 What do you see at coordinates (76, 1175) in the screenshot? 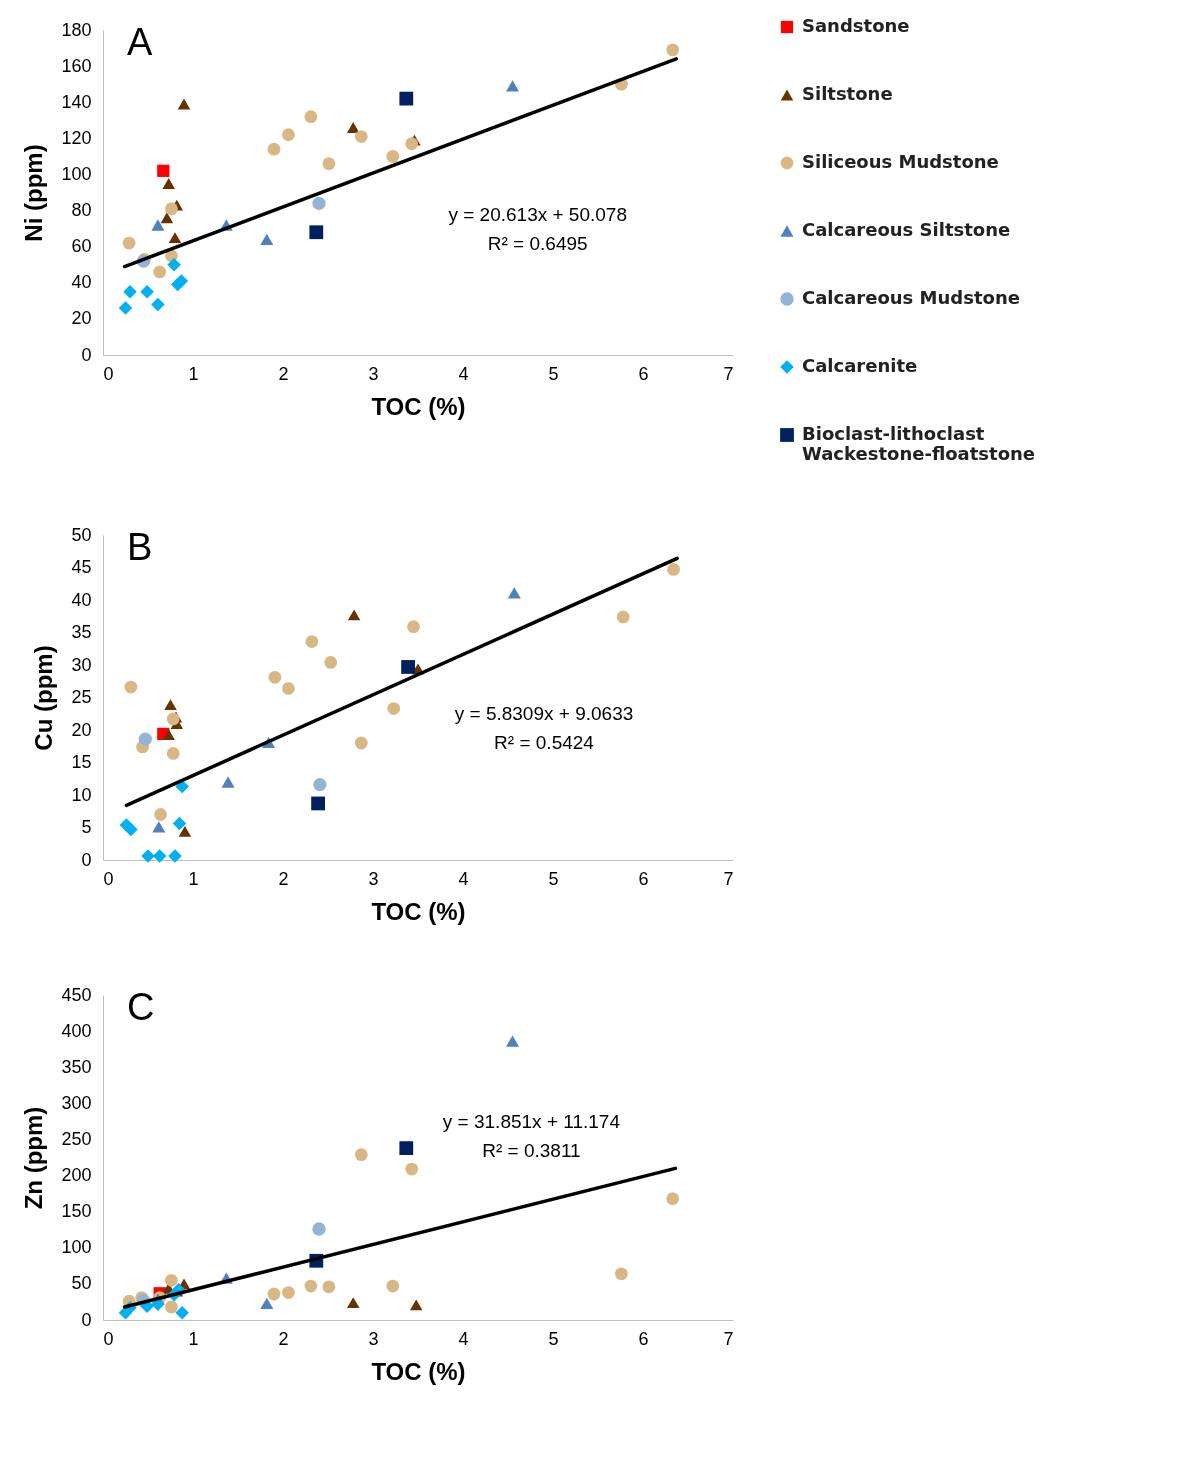
I see `y-tick-label: 200` at bounding box center [76, 1175].